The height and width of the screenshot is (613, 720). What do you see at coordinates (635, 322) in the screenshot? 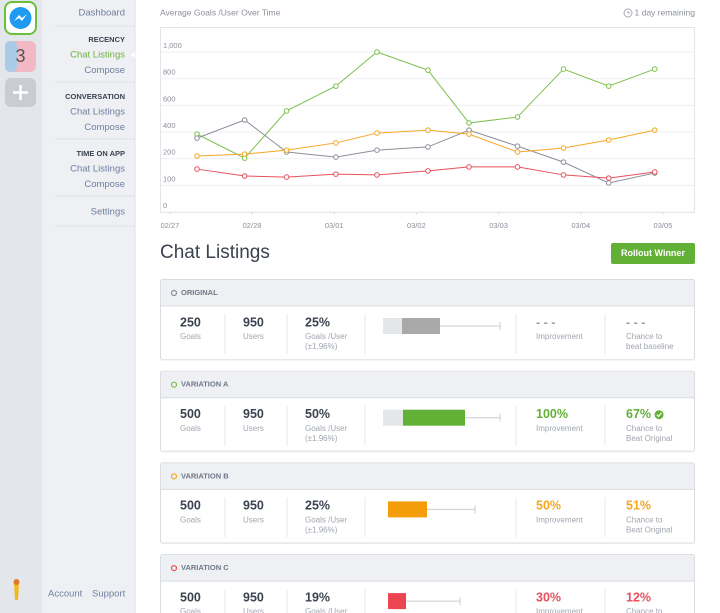
I see `chance-value: - - -` at bounding box center [635, 322].